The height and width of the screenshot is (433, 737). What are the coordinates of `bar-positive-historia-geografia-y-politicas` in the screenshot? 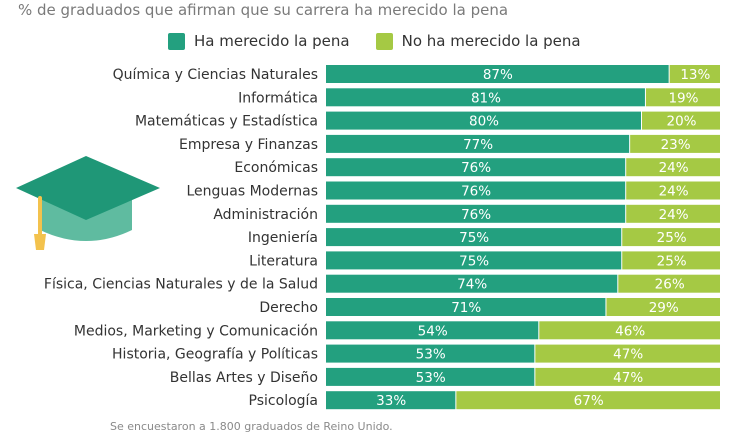 It's located at (430, 353).